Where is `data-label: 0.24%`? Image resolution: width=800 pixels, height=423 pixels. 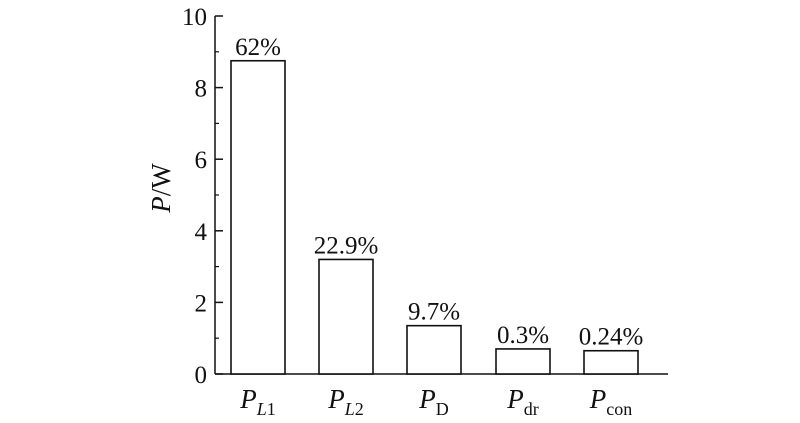
data-label: 0.24% is located at coordinates (611, 337).